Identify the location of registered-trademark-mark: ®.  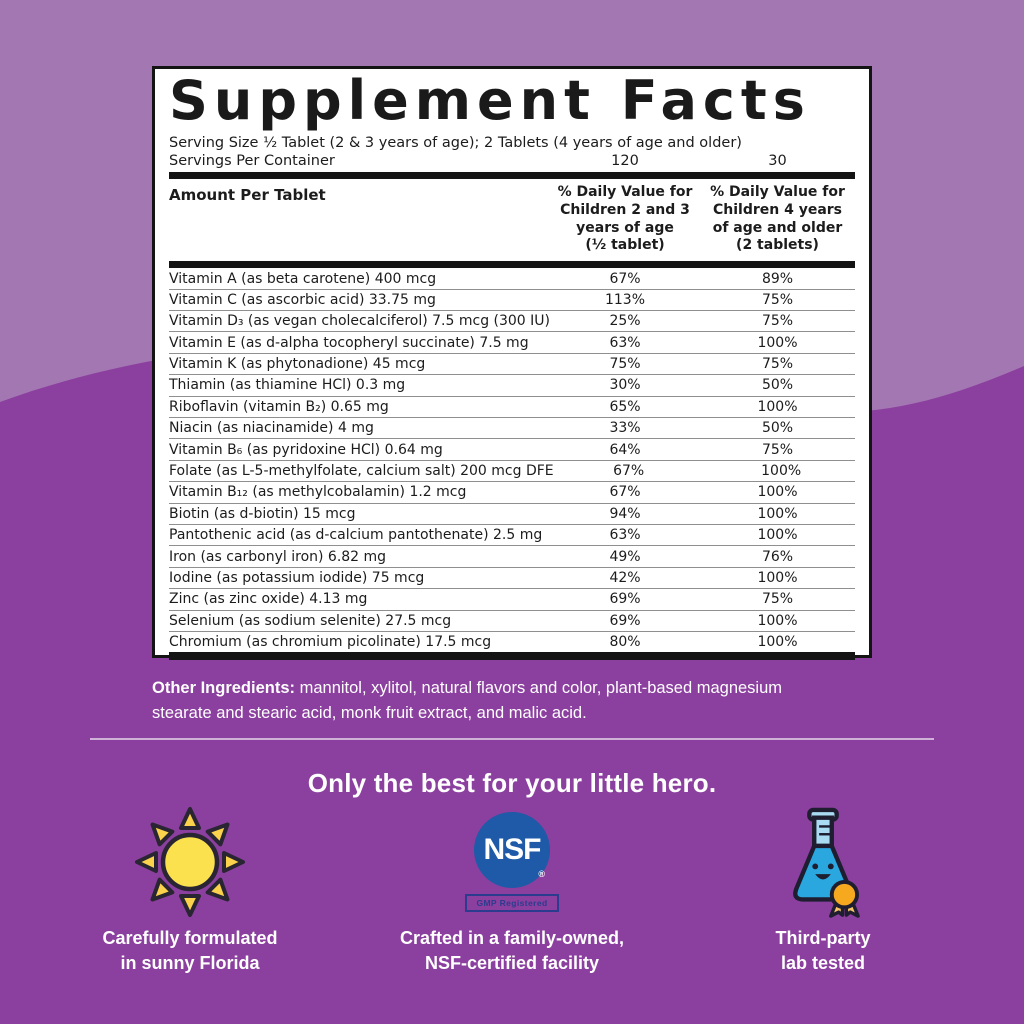
(541, 874).